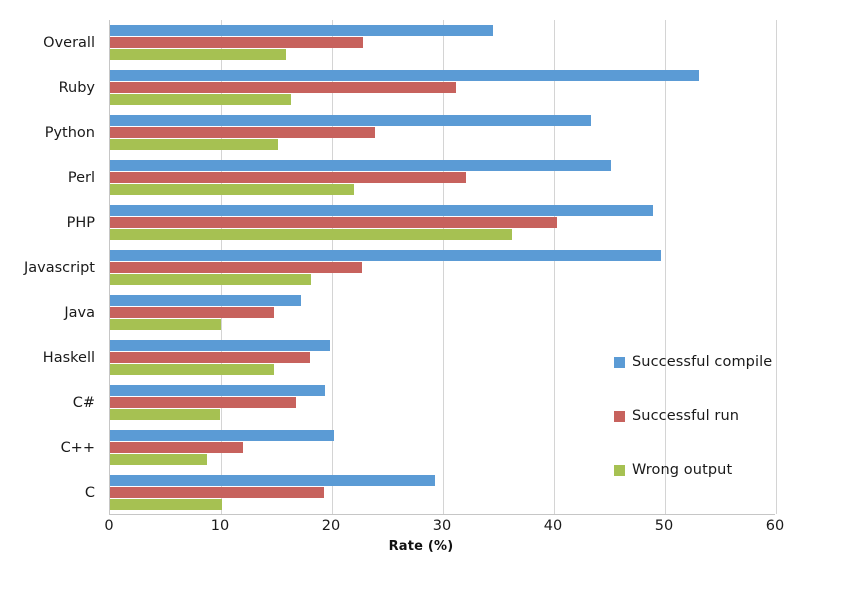 This screenshot has width=842, height=595. I want to click on x-axis-tick-30: 30, so click(442, 526).